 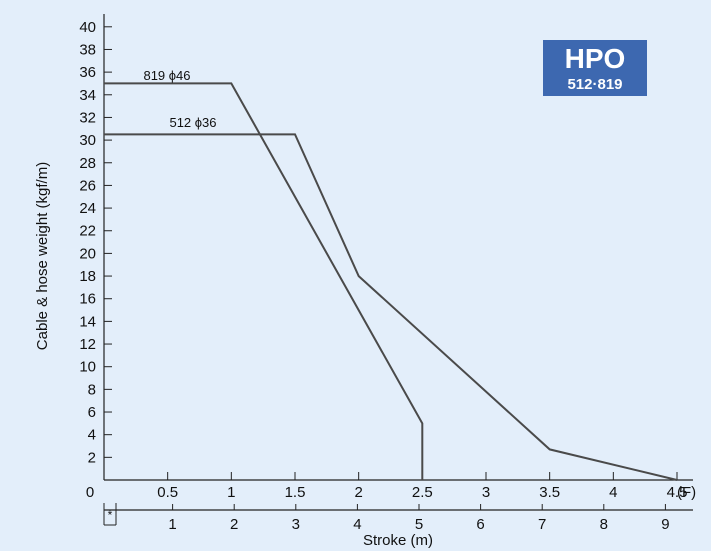 I want to click on y-tick-label: 6, so click(x=92, y=412).